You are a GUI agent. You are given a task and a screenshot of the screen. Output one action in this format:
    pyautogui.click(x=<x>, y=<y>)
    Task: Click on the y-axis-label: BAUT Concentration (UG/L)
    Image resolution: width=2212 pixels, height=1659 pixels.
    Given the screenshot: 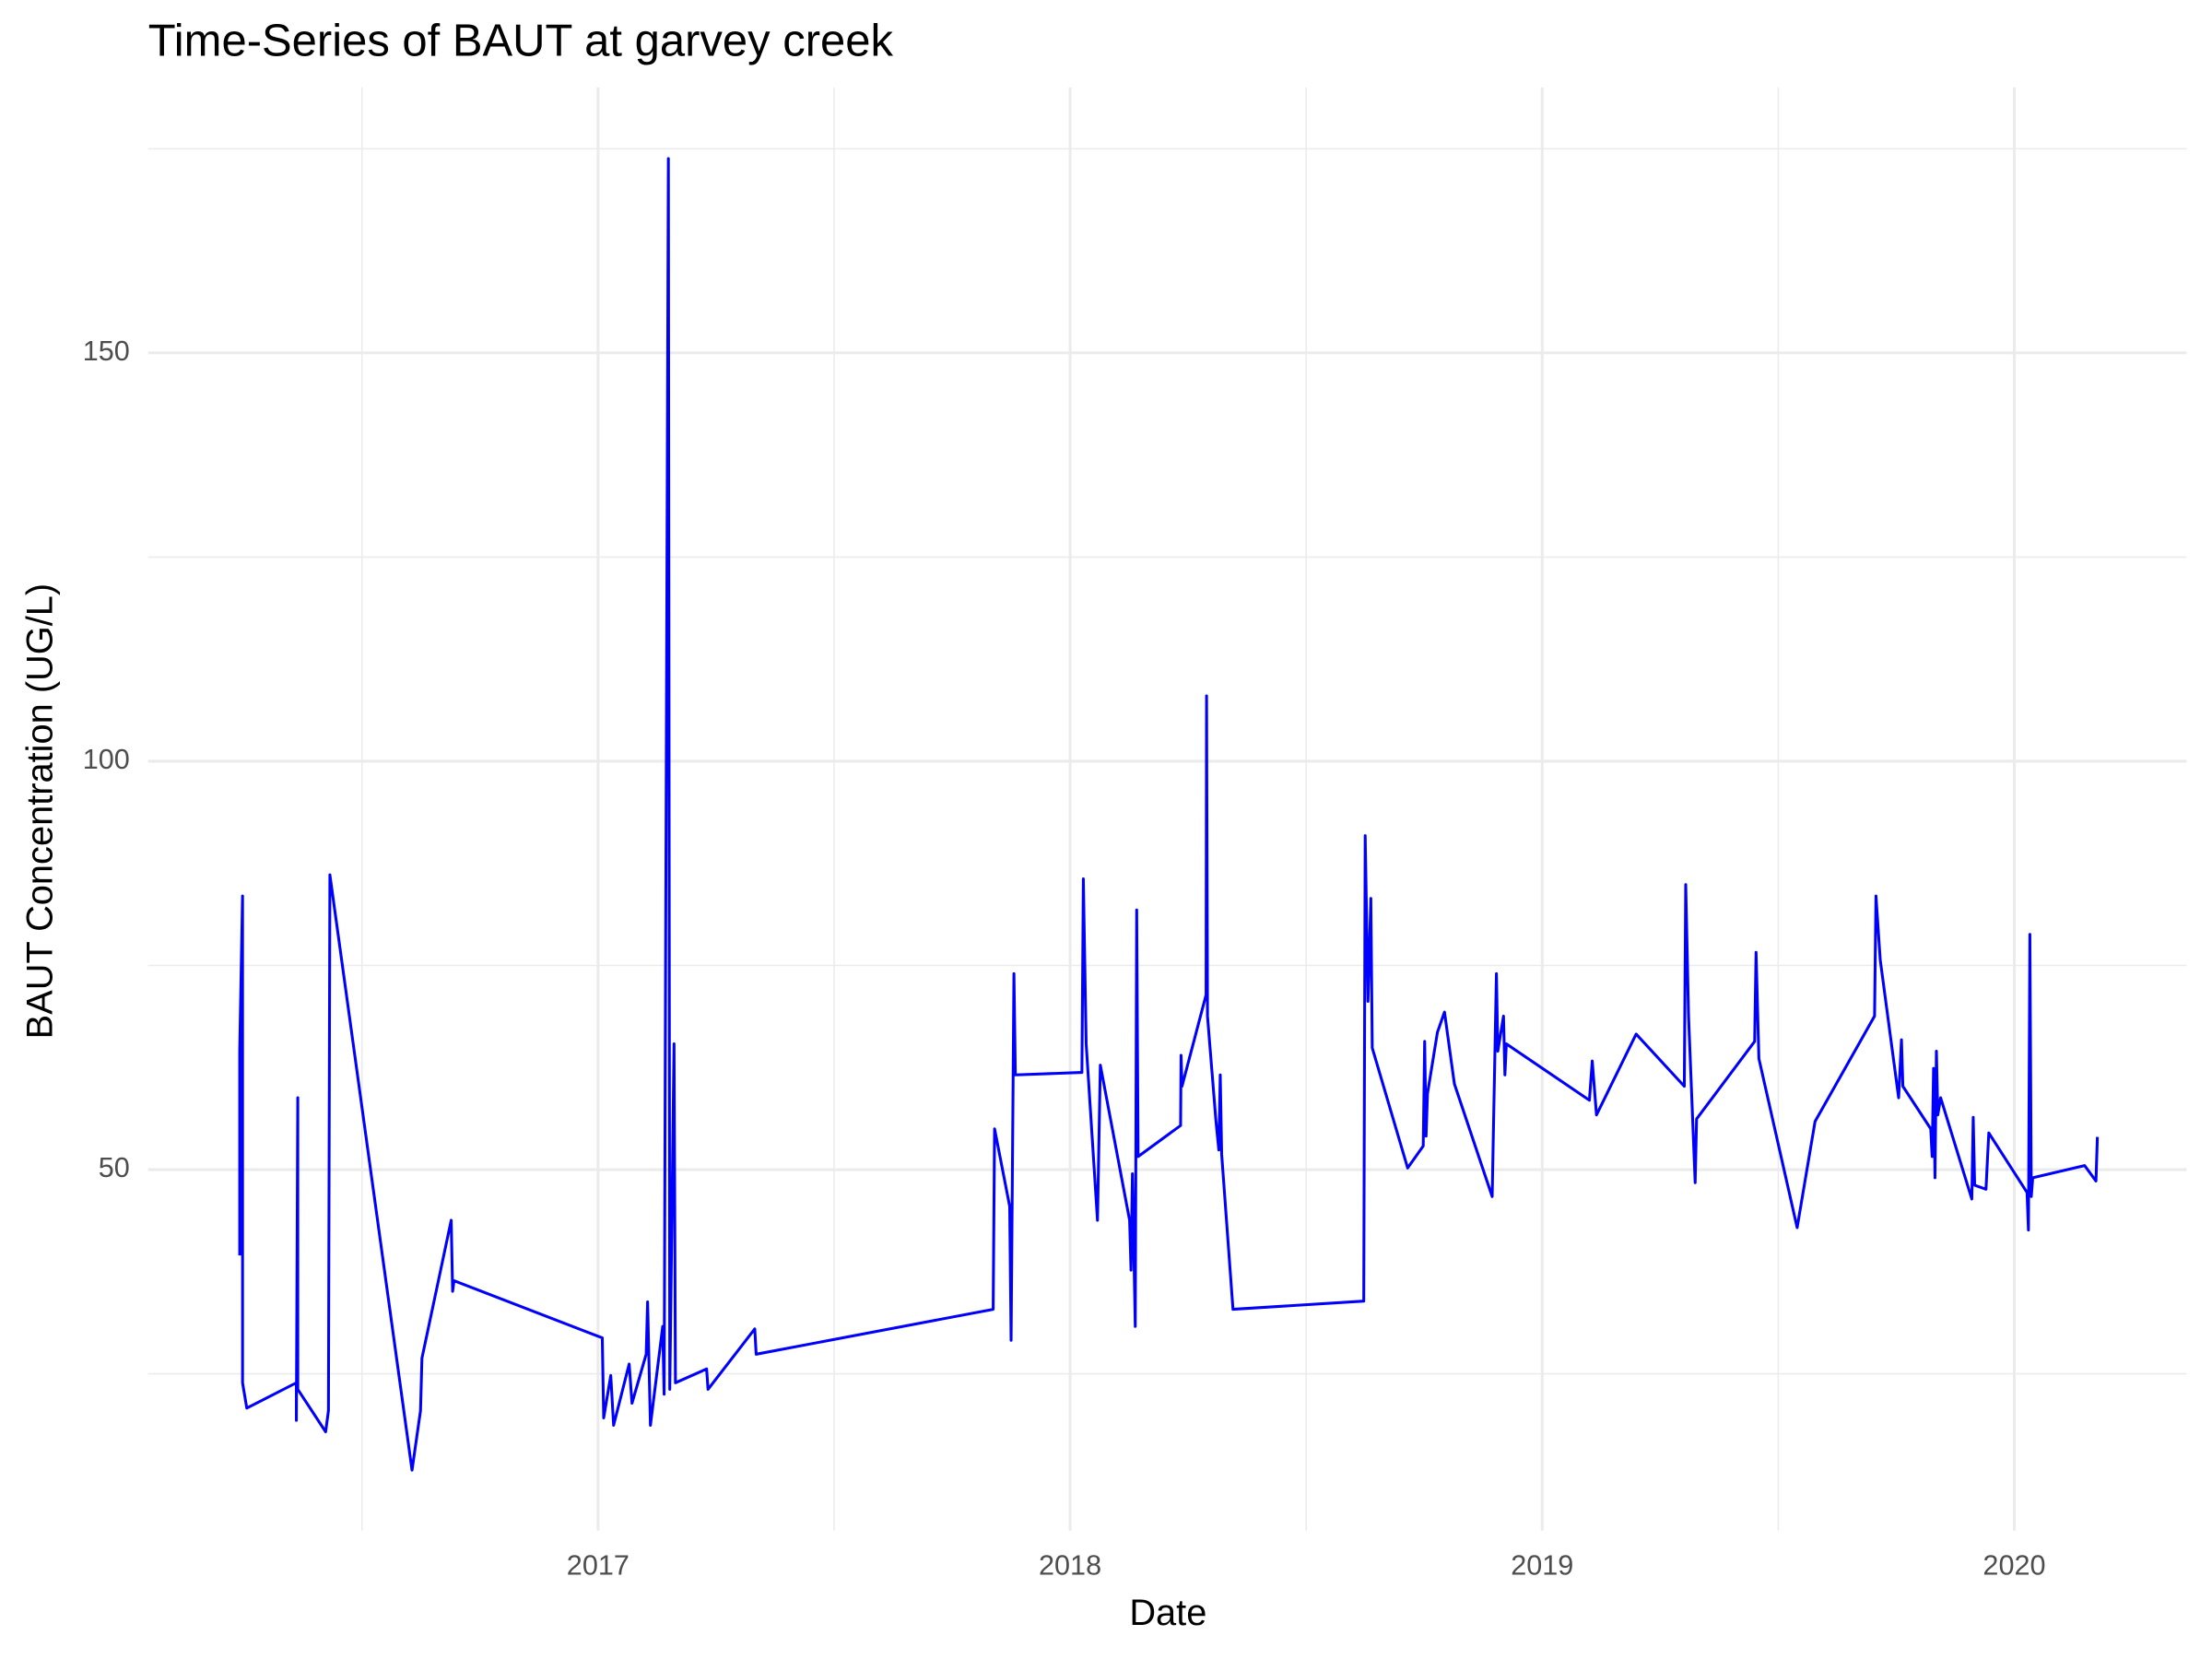 What is the action you would take?
    pyautogui.click(x=39, y=811)
    